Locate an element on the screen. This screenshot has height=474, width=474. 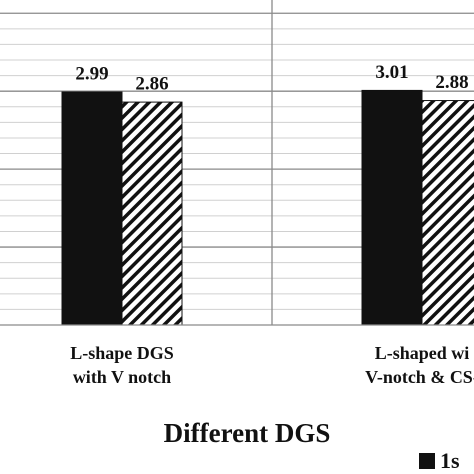
x-axis-title: Different DGS is located at coordinates (247, 433).